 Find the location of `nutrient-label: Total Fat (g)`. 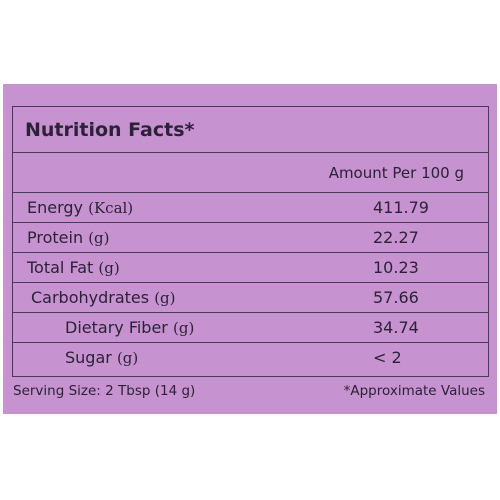

nutrient-label: Total Fat (g) is located at coordinates (73, 267).